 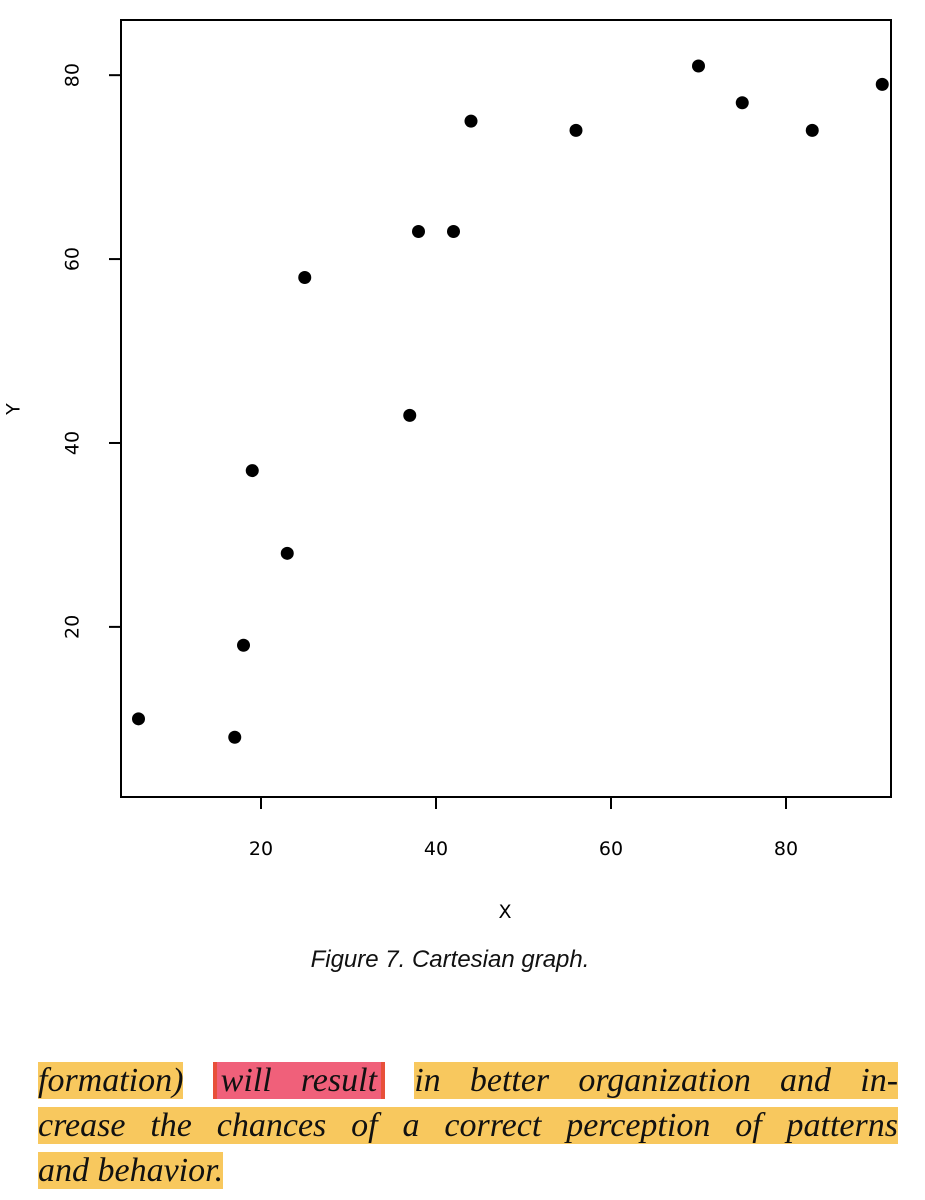 What do you see at coordinates (299, 1080) in the screenshot?
I see `highlight-pink: will result` at bounding box center [299, 1080].